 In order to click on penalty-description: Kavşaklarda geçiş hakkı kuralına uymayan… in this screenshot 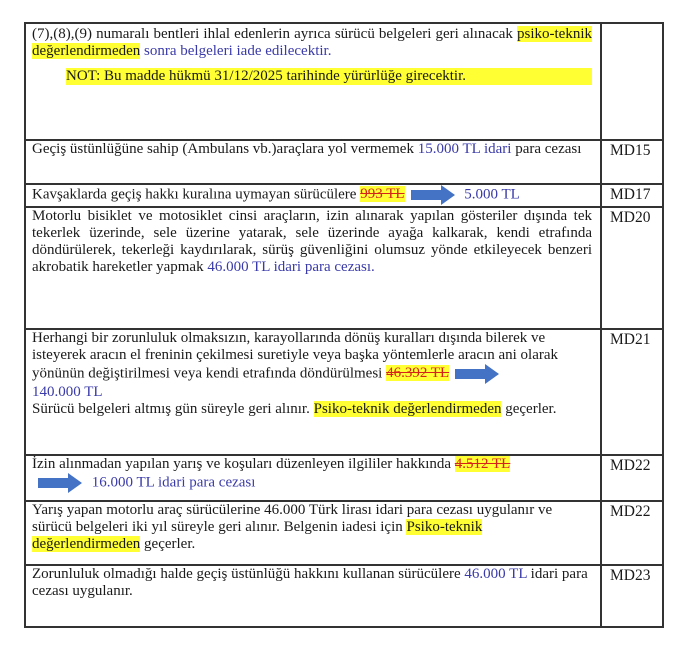, I will do `click(312, 195)`.